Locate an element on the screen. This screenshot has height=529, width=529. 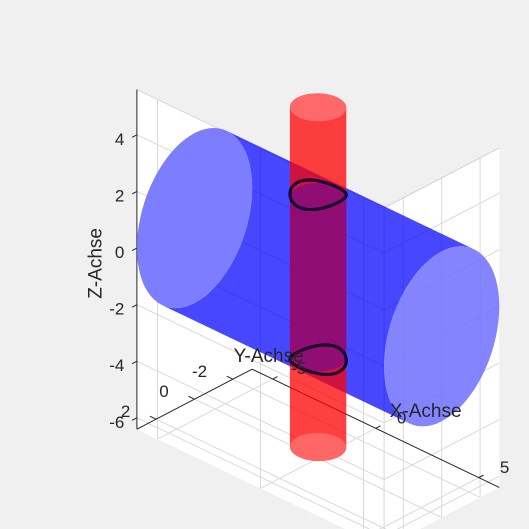
y-tick-label: -2 is located at coordinates (199, 371).